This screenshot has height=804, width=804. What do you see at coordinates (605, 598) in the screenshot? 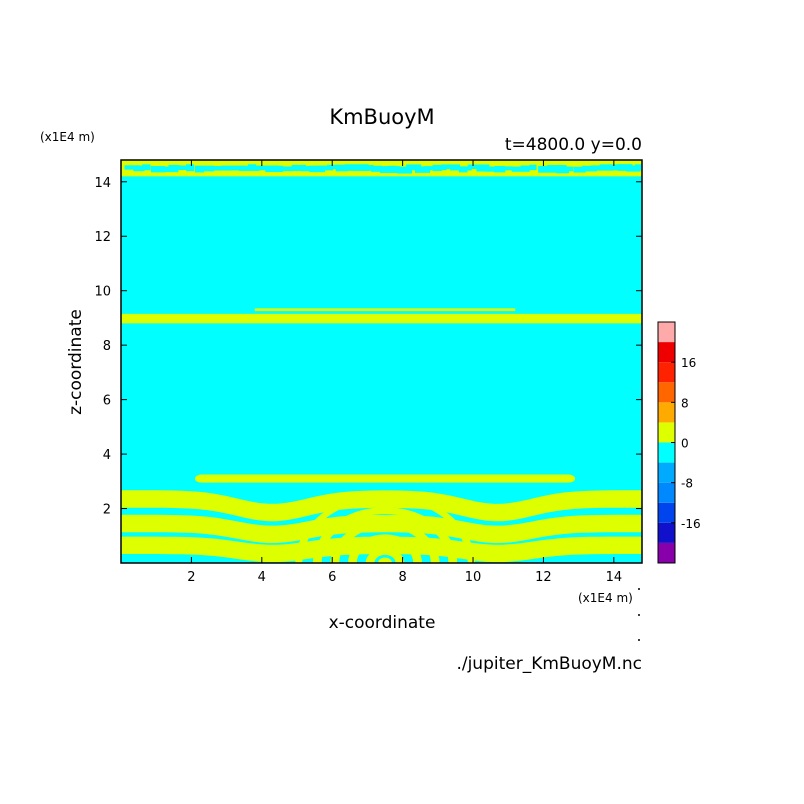
I see `x-unit-label: (x1E4 m)` at bounding box center [605, 598].